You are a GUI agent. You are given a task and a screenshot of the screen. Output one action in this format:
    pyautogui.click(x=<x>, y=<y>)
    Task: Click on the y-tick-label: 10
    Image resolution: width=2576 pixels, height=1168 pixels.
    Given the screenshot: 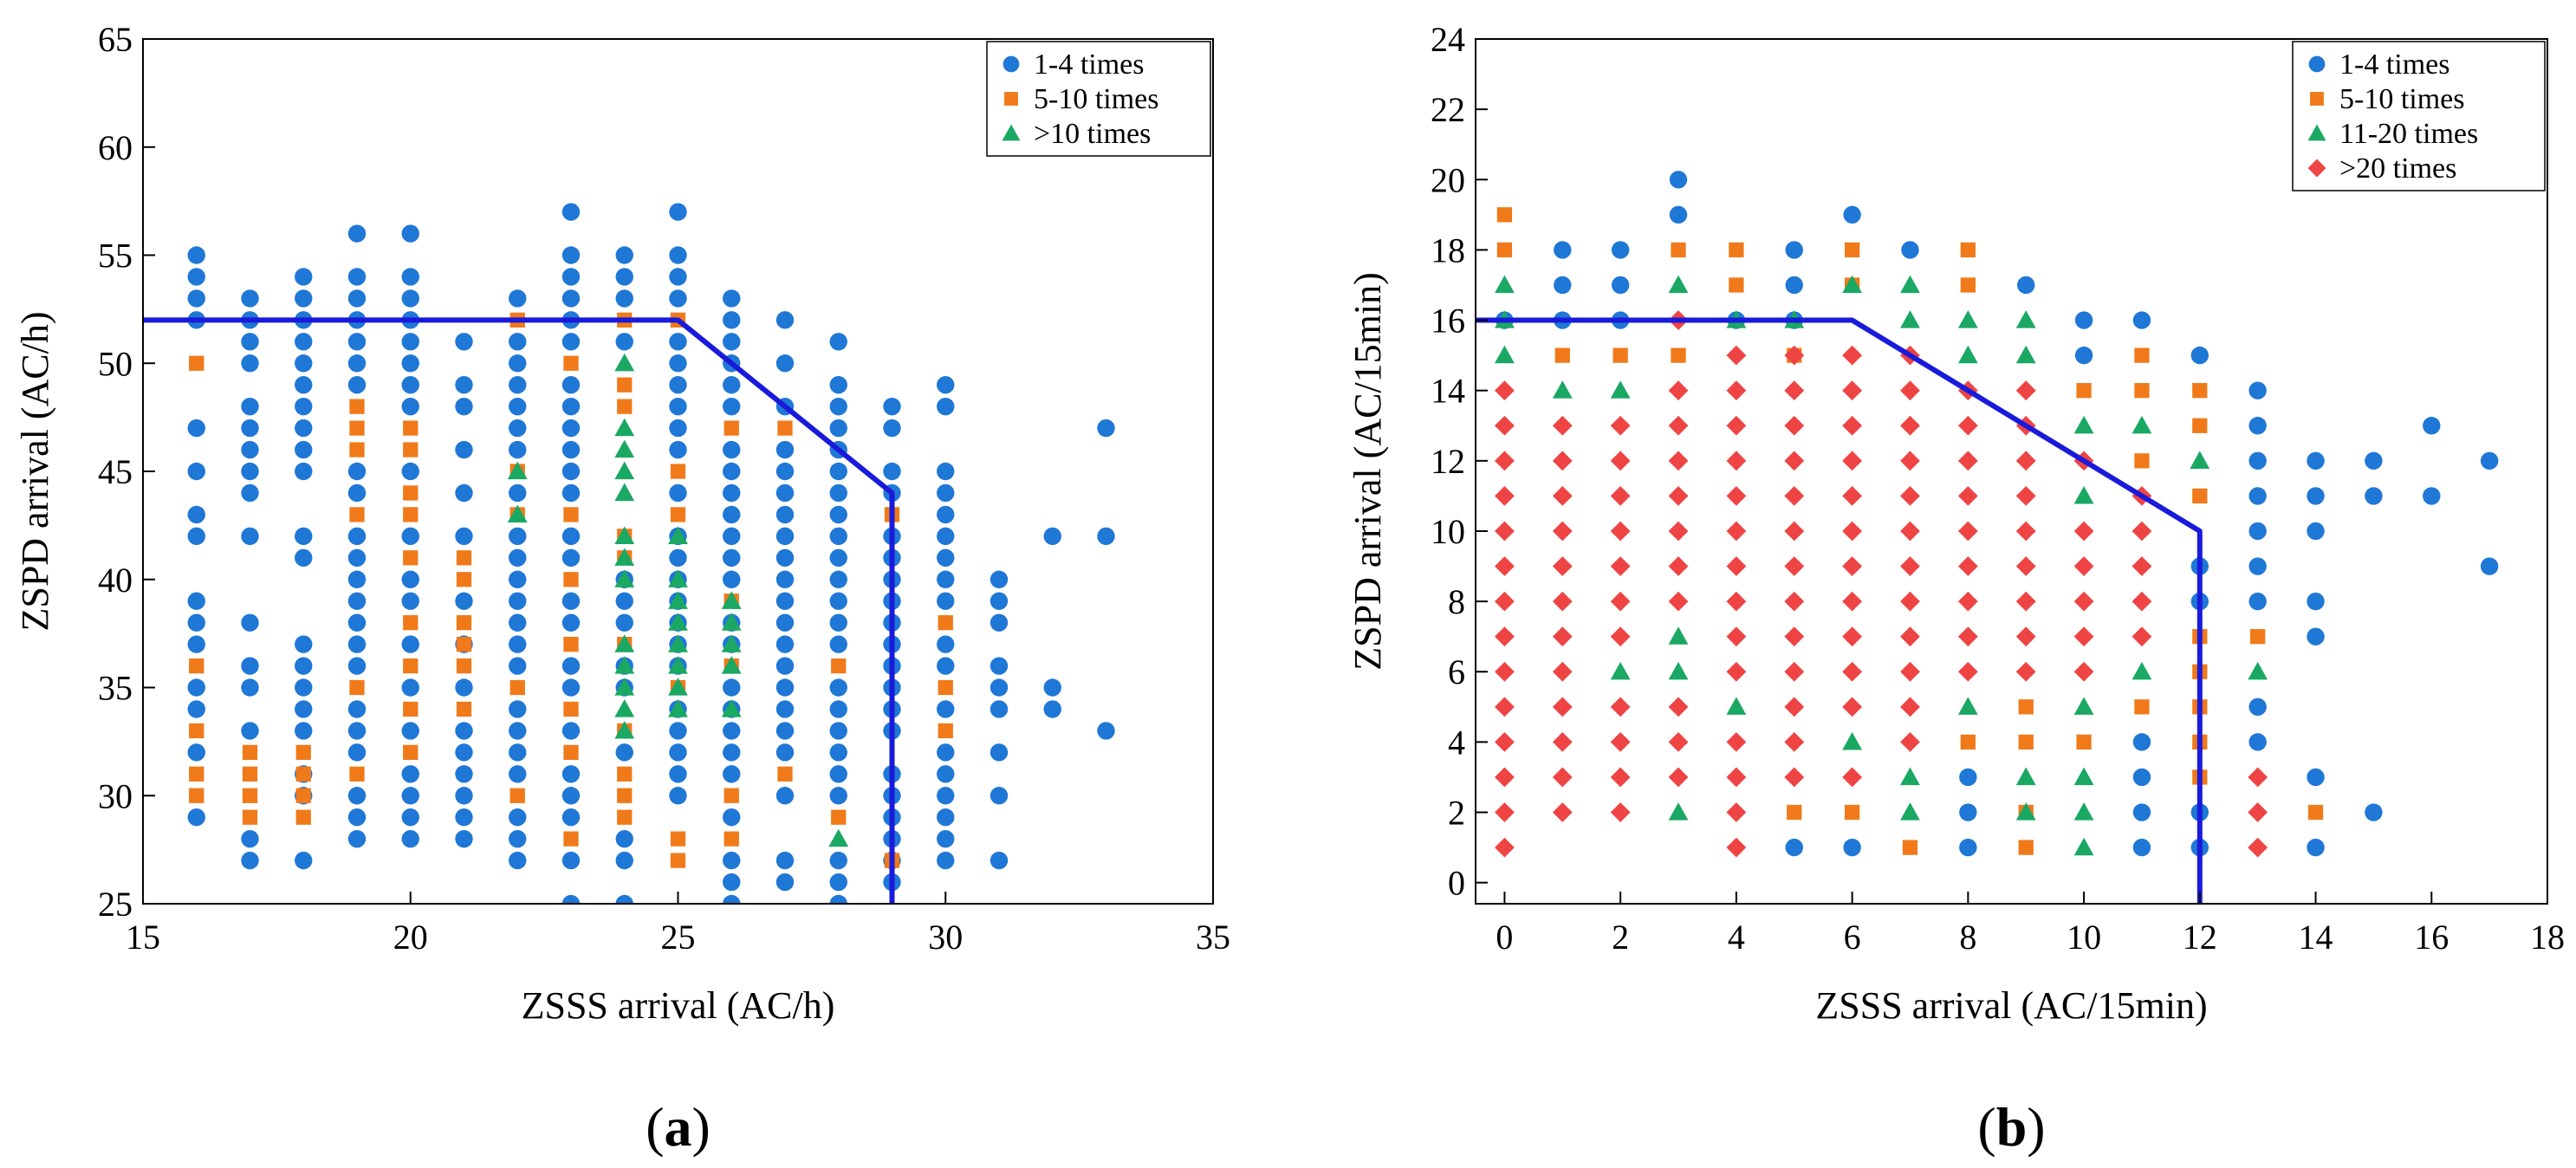 What is the action you would take?
    pyautogui.click(x=1448, y=532)
    